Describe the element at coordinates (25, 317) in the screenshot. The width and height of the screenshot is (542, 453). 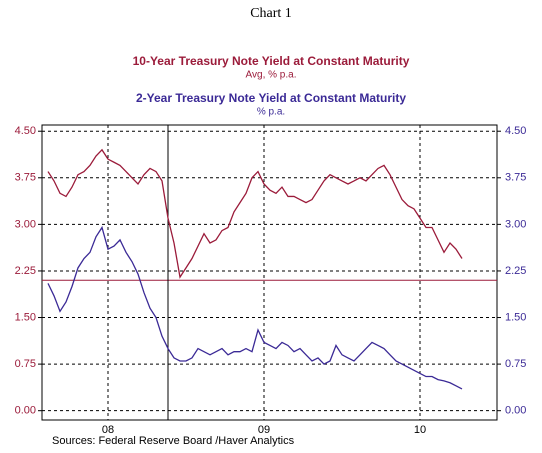
I see `y-tick-label: 1.50` at that location.